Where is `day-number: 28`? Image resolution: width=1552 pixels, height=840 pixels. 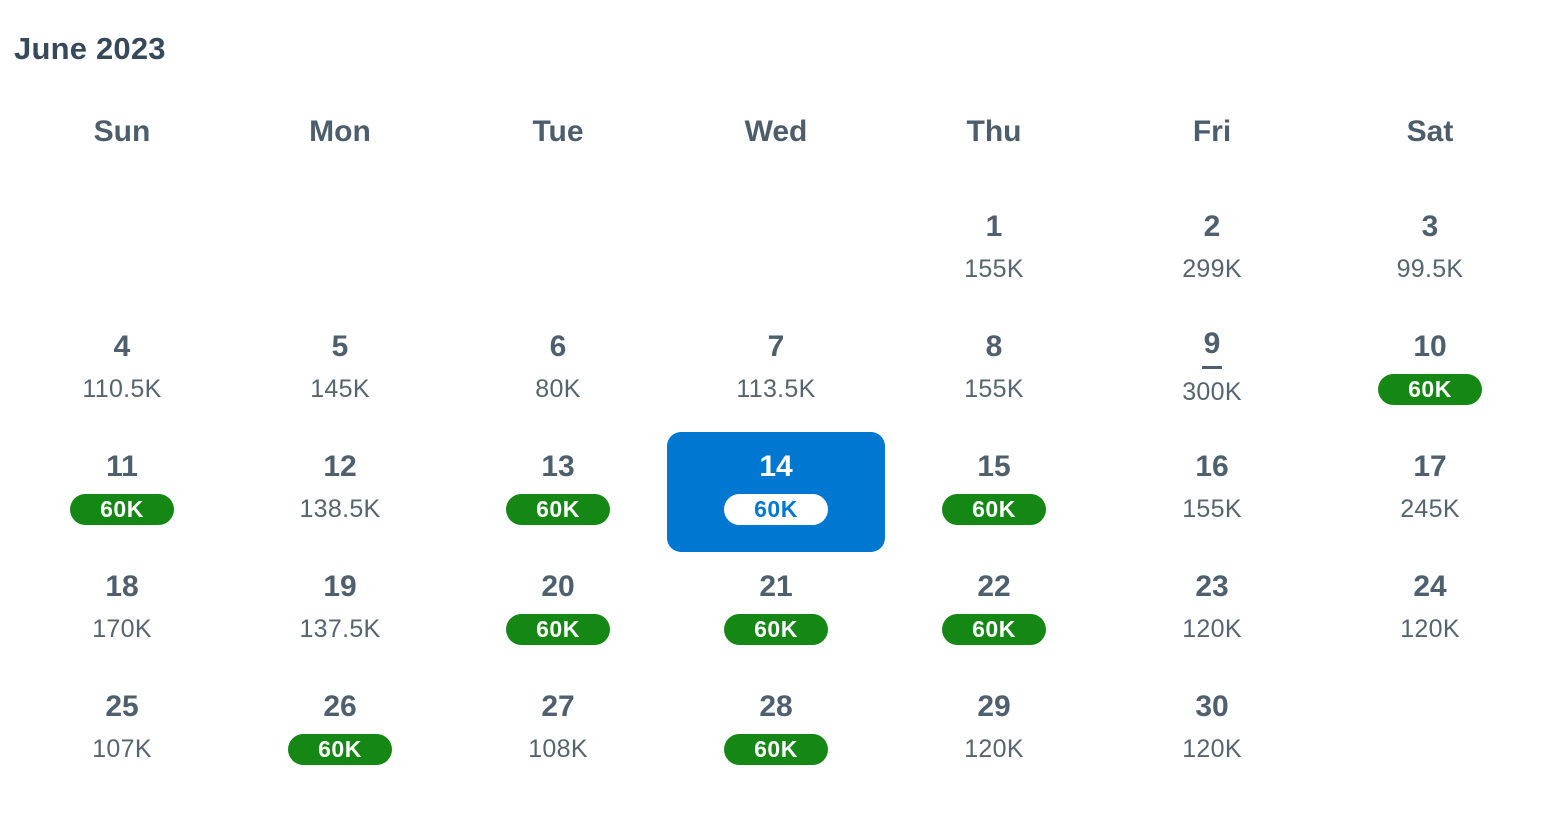
day-number: 28 is located at coordinates (776, 706).